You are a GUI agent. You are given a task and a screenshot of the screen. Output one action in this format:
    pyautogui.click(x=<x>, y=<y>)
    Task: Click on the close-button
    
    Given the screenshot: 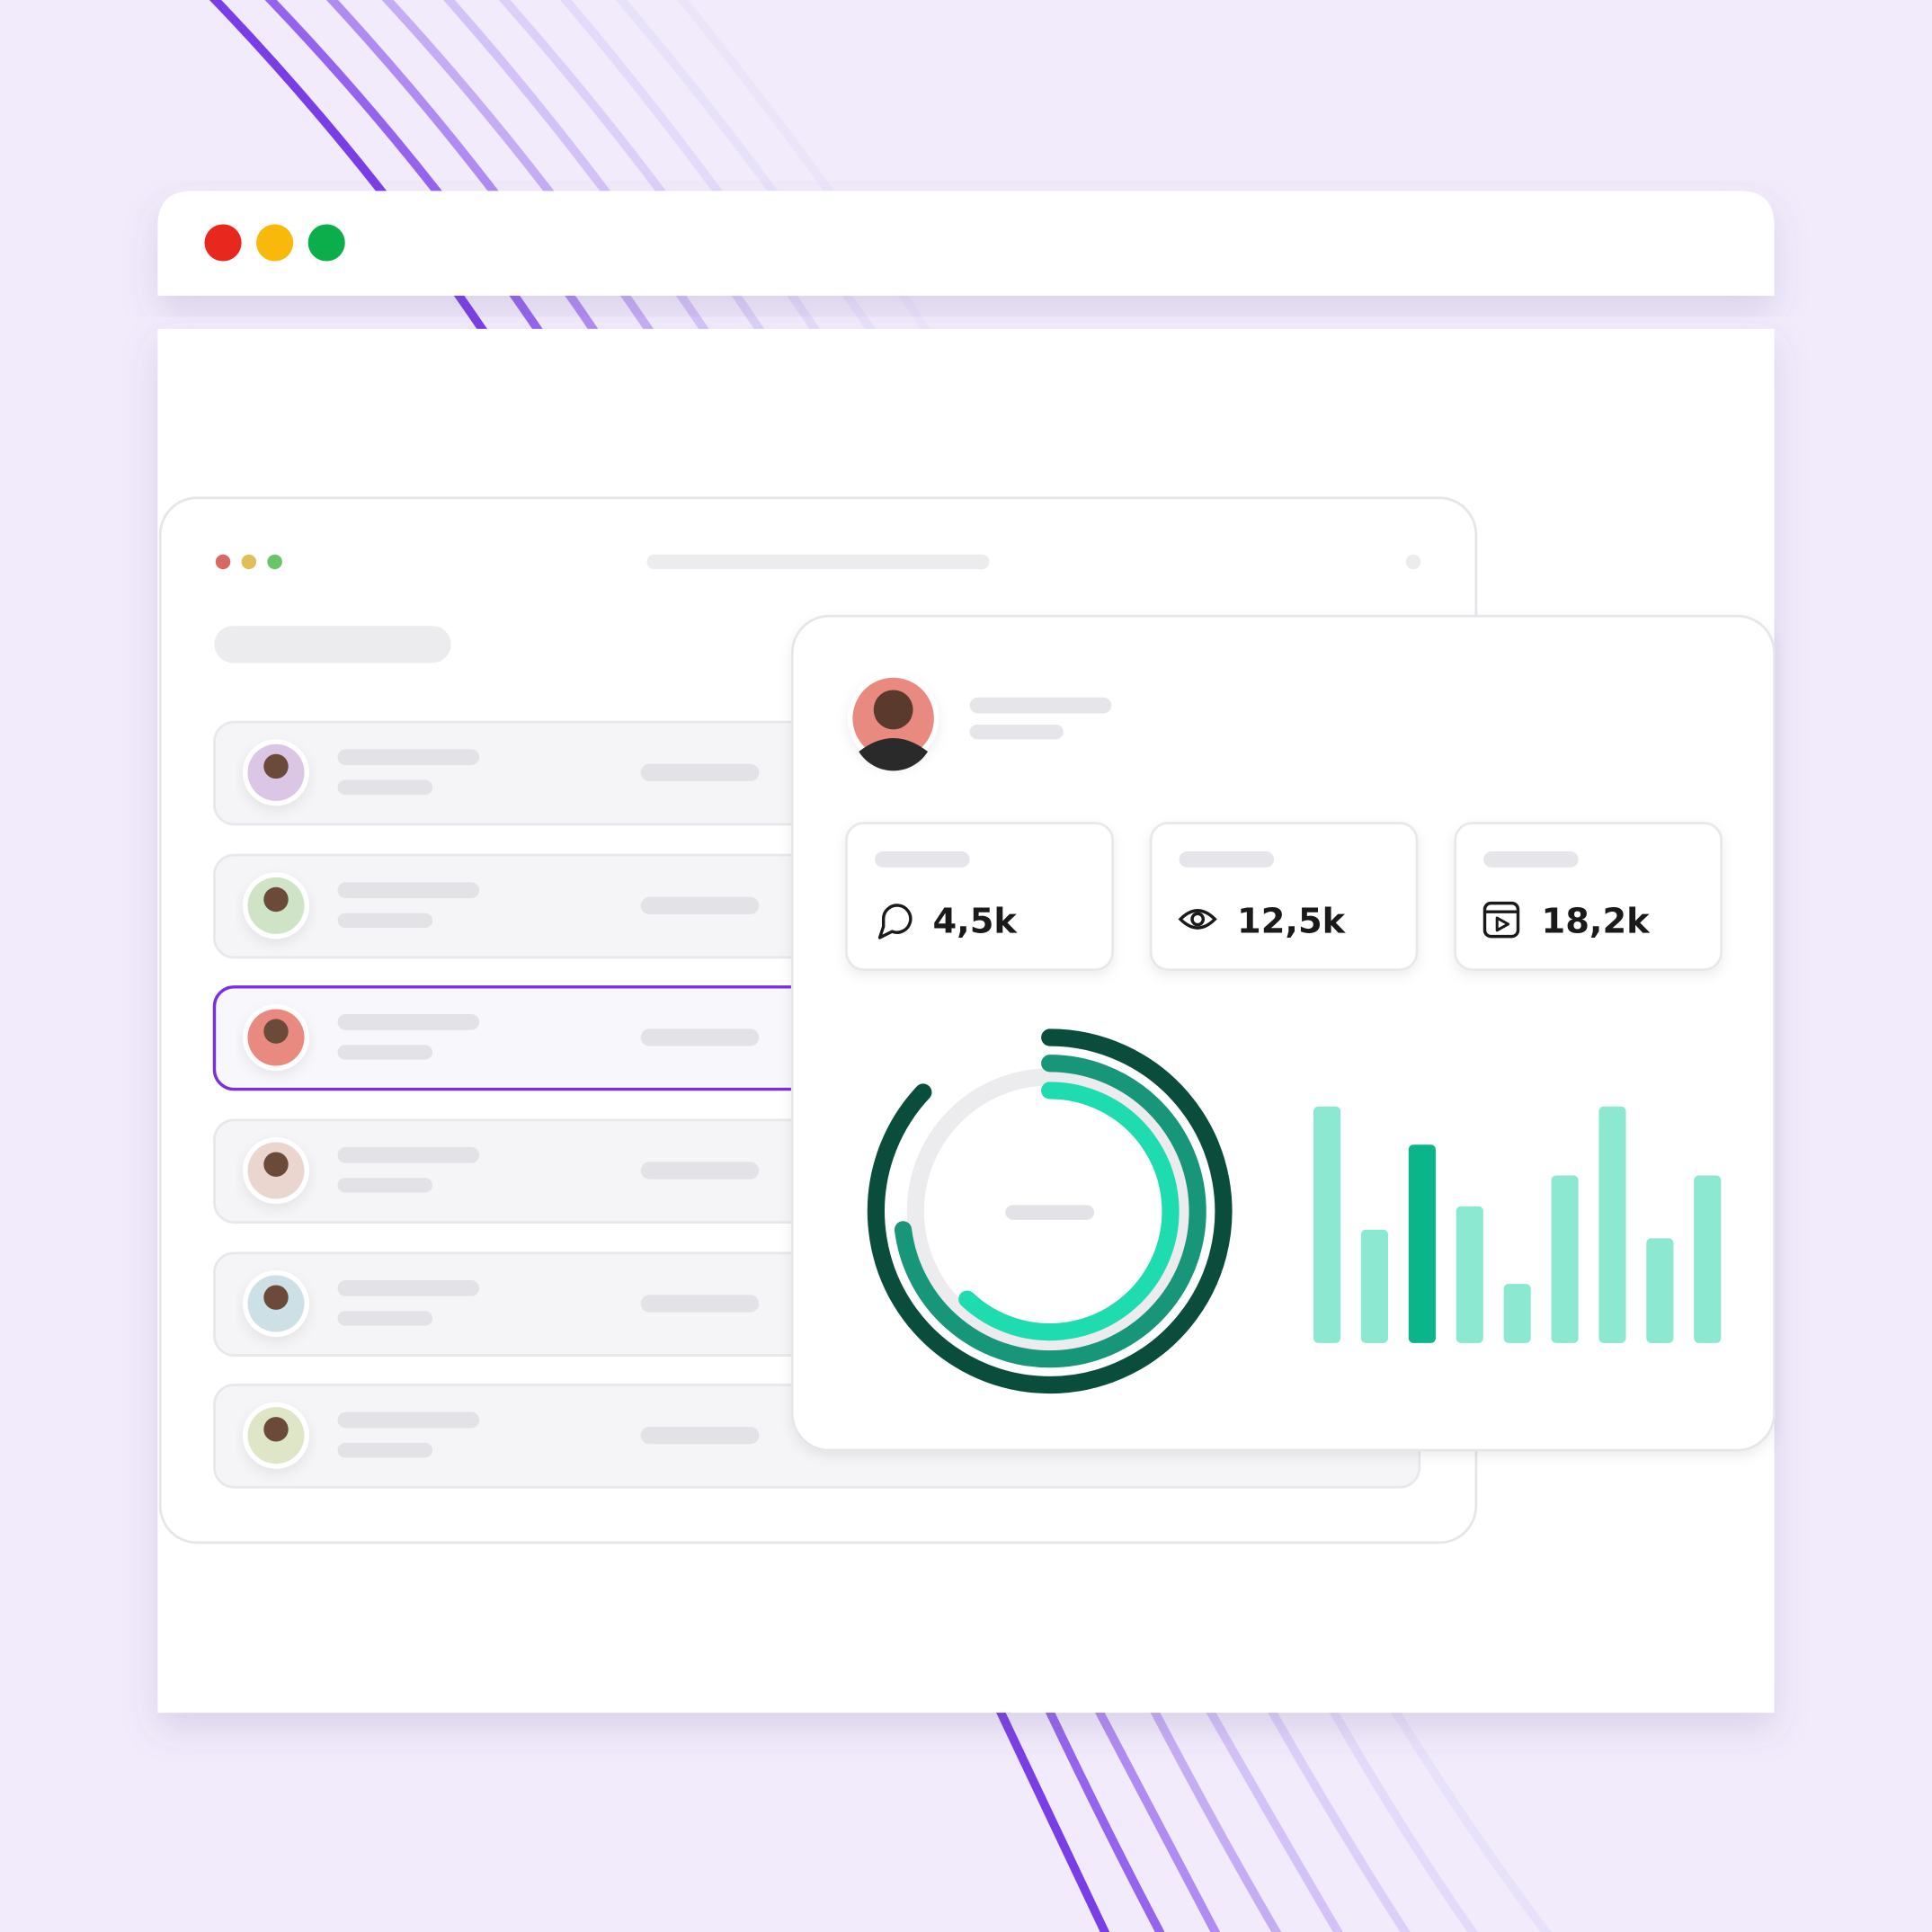 What is the action you would take?
    pyautogui.click(x=223, y=243)
    